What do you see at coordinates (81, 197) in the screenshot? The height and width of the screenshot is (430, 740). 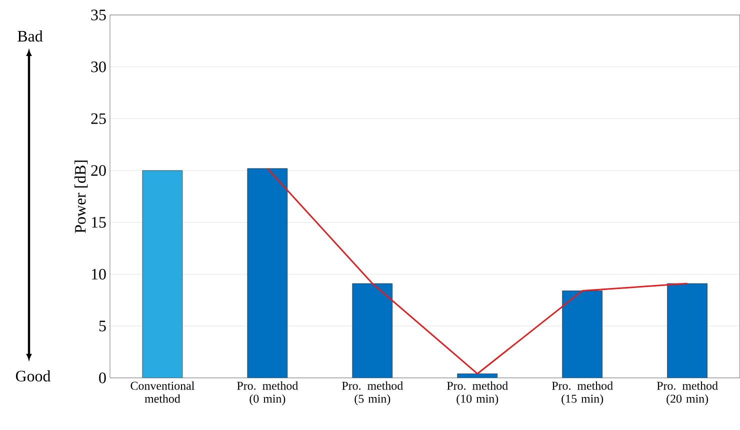 I see `y-axis-title: Power [dB]` at bounding box center [81, 197].